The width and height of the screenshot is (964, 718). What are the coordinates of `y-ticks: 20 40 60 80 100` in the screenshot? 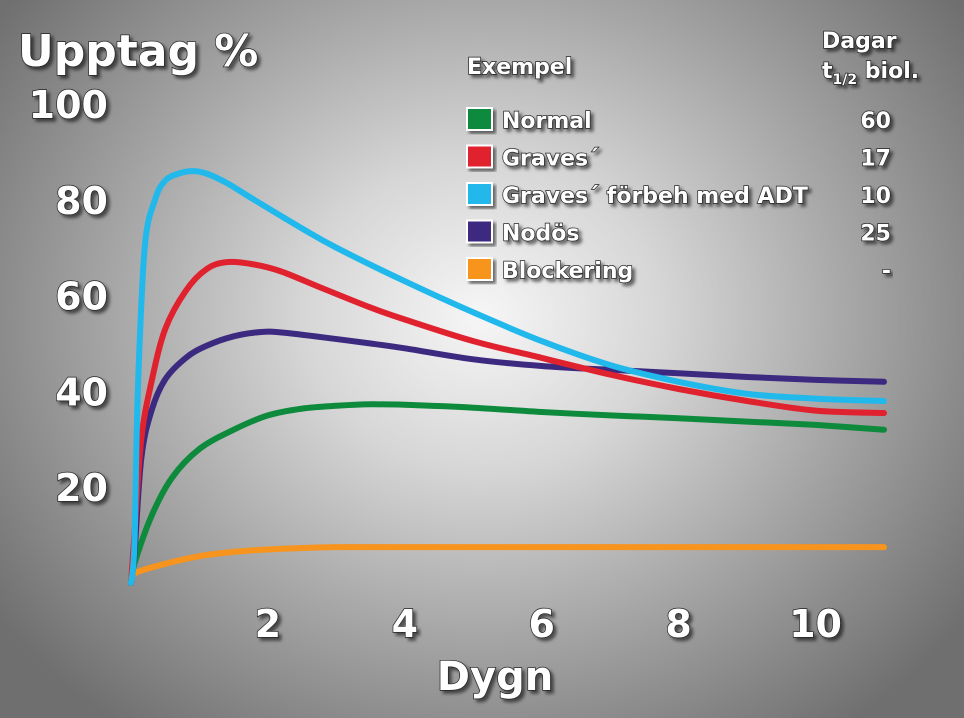 It's located at (79, 310).